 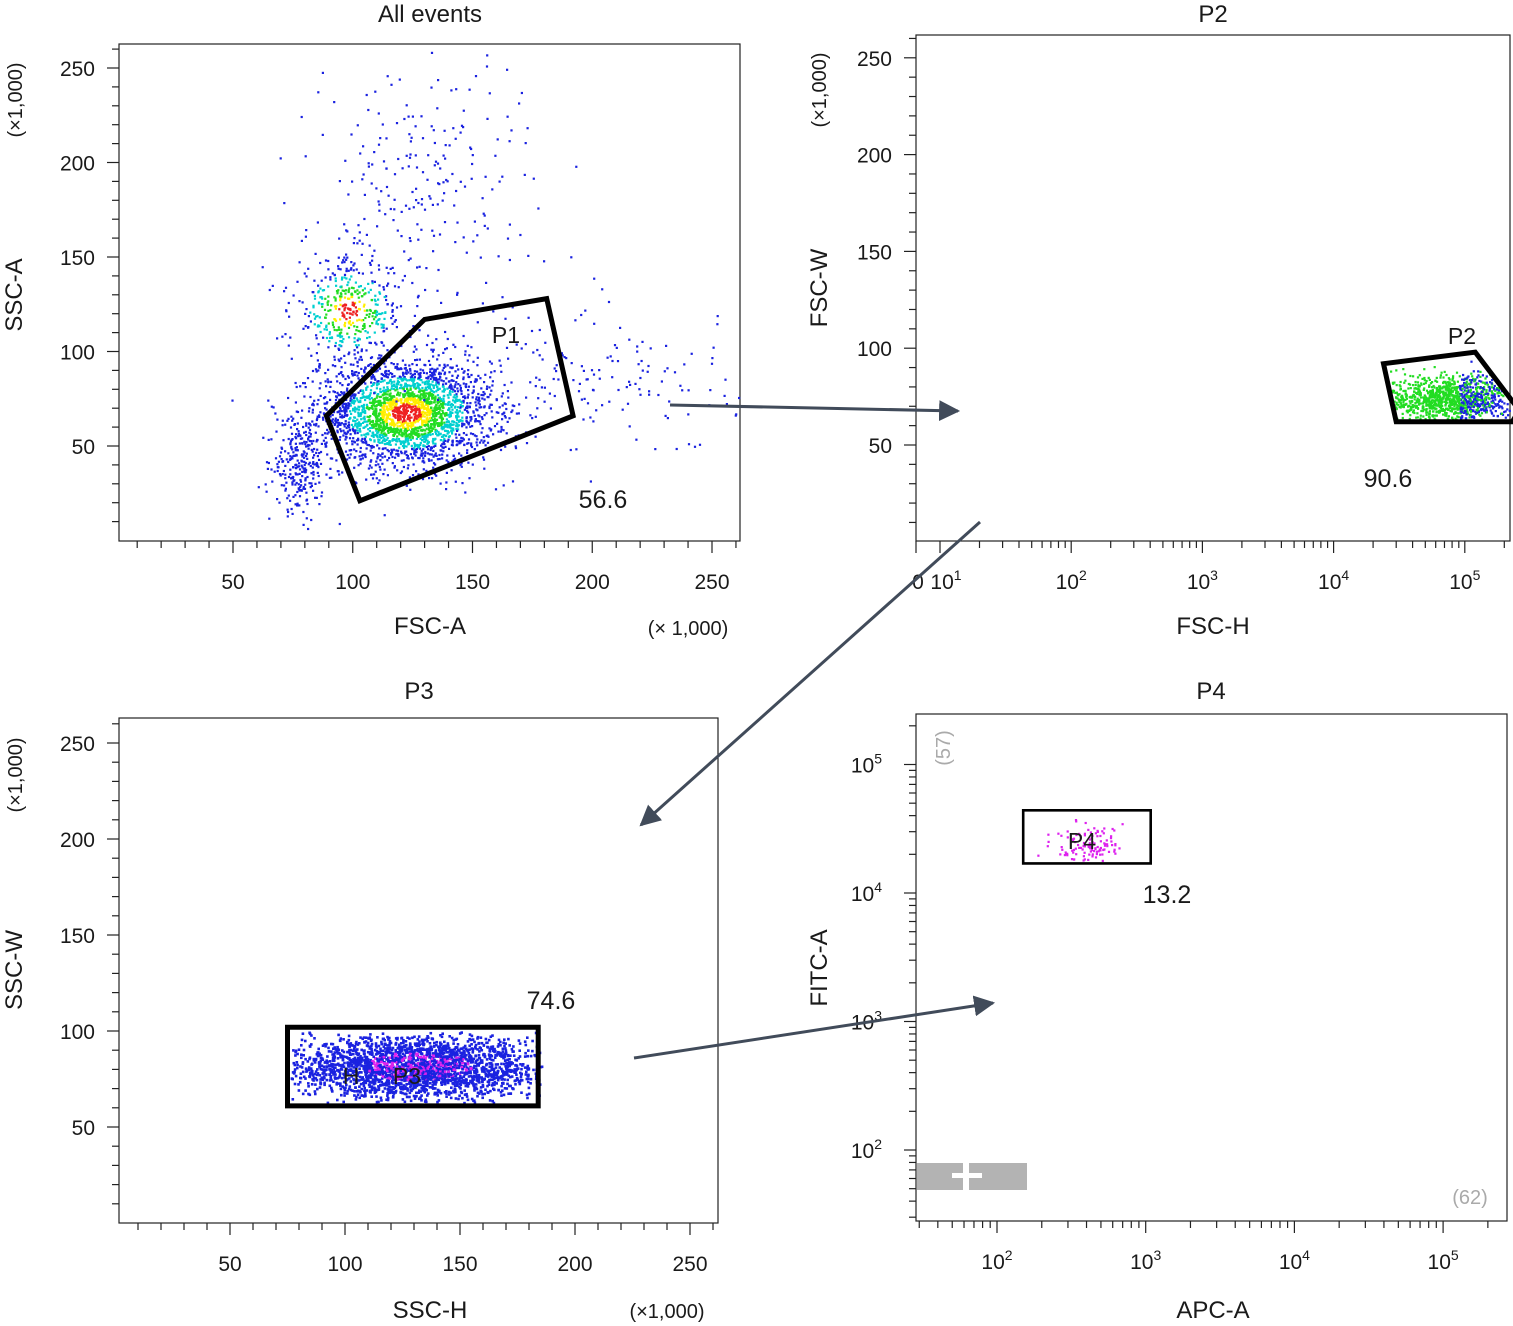 I want to click on panel-title: P2, so click(x=1212, y=14).